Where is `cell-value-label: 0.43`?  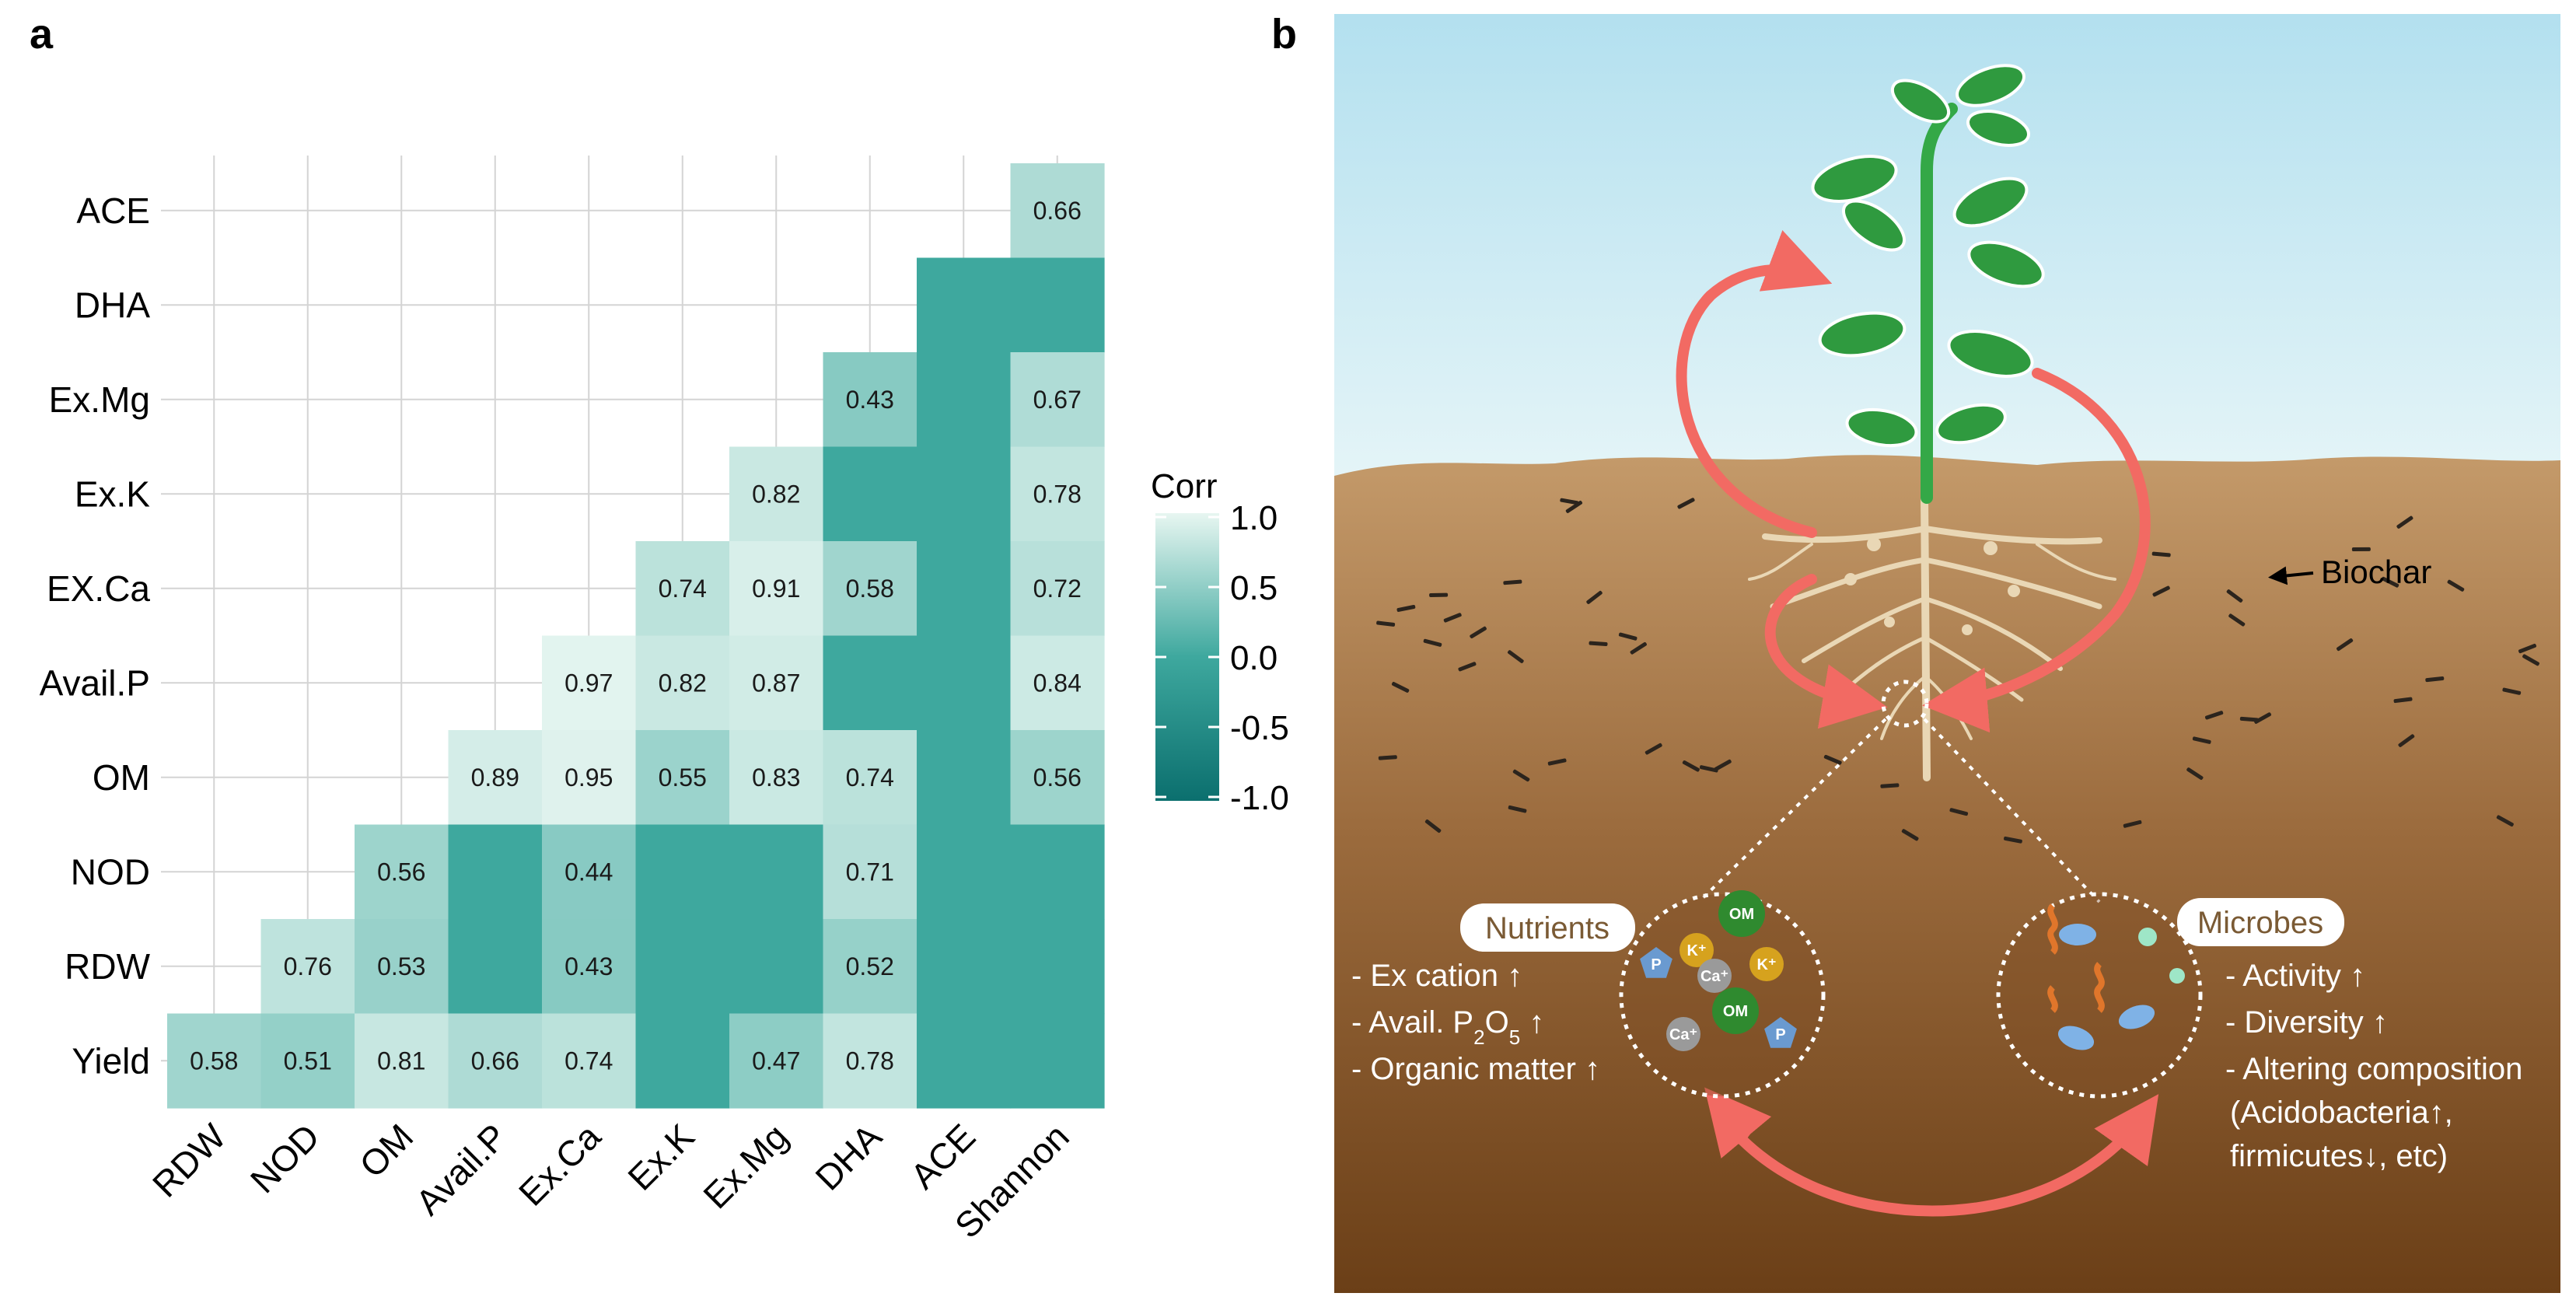
cell-value-label: 0.43 is located at coordinates (870, 400).